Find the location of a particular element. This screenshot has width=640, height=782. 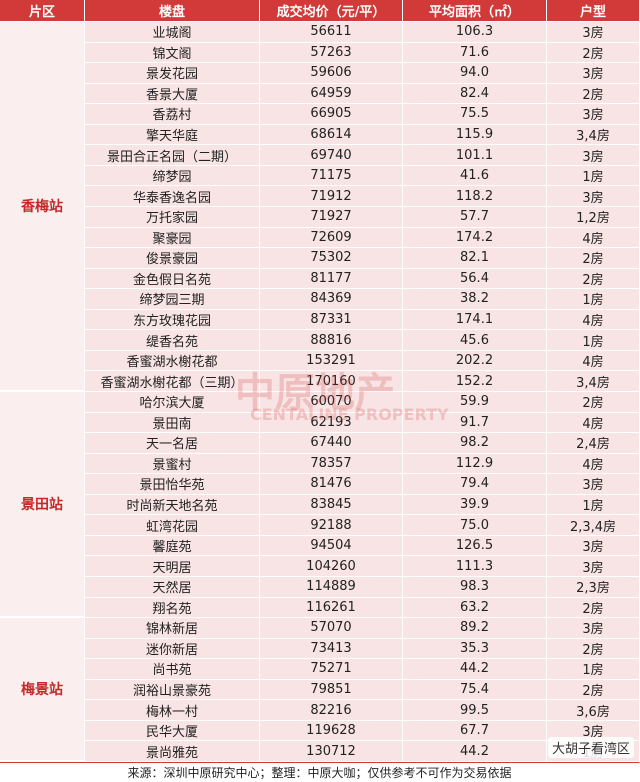

avg-price: 88816 is located at coordinates (331, 340).